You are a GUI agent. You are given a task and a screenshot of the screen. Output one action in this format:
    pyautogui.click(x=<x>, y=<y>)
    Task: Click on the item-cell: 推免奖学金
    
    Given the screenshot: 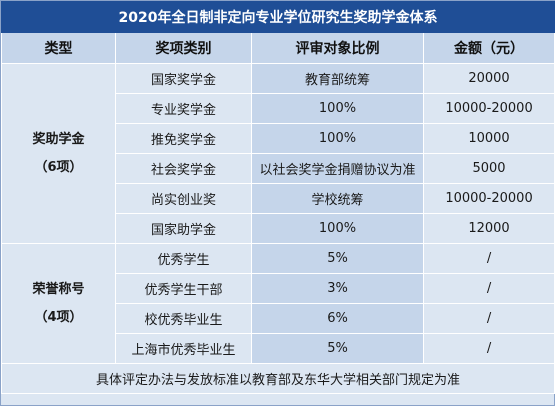 What is the action you would take?
    pyautogui.click(x=183, y=138)
    